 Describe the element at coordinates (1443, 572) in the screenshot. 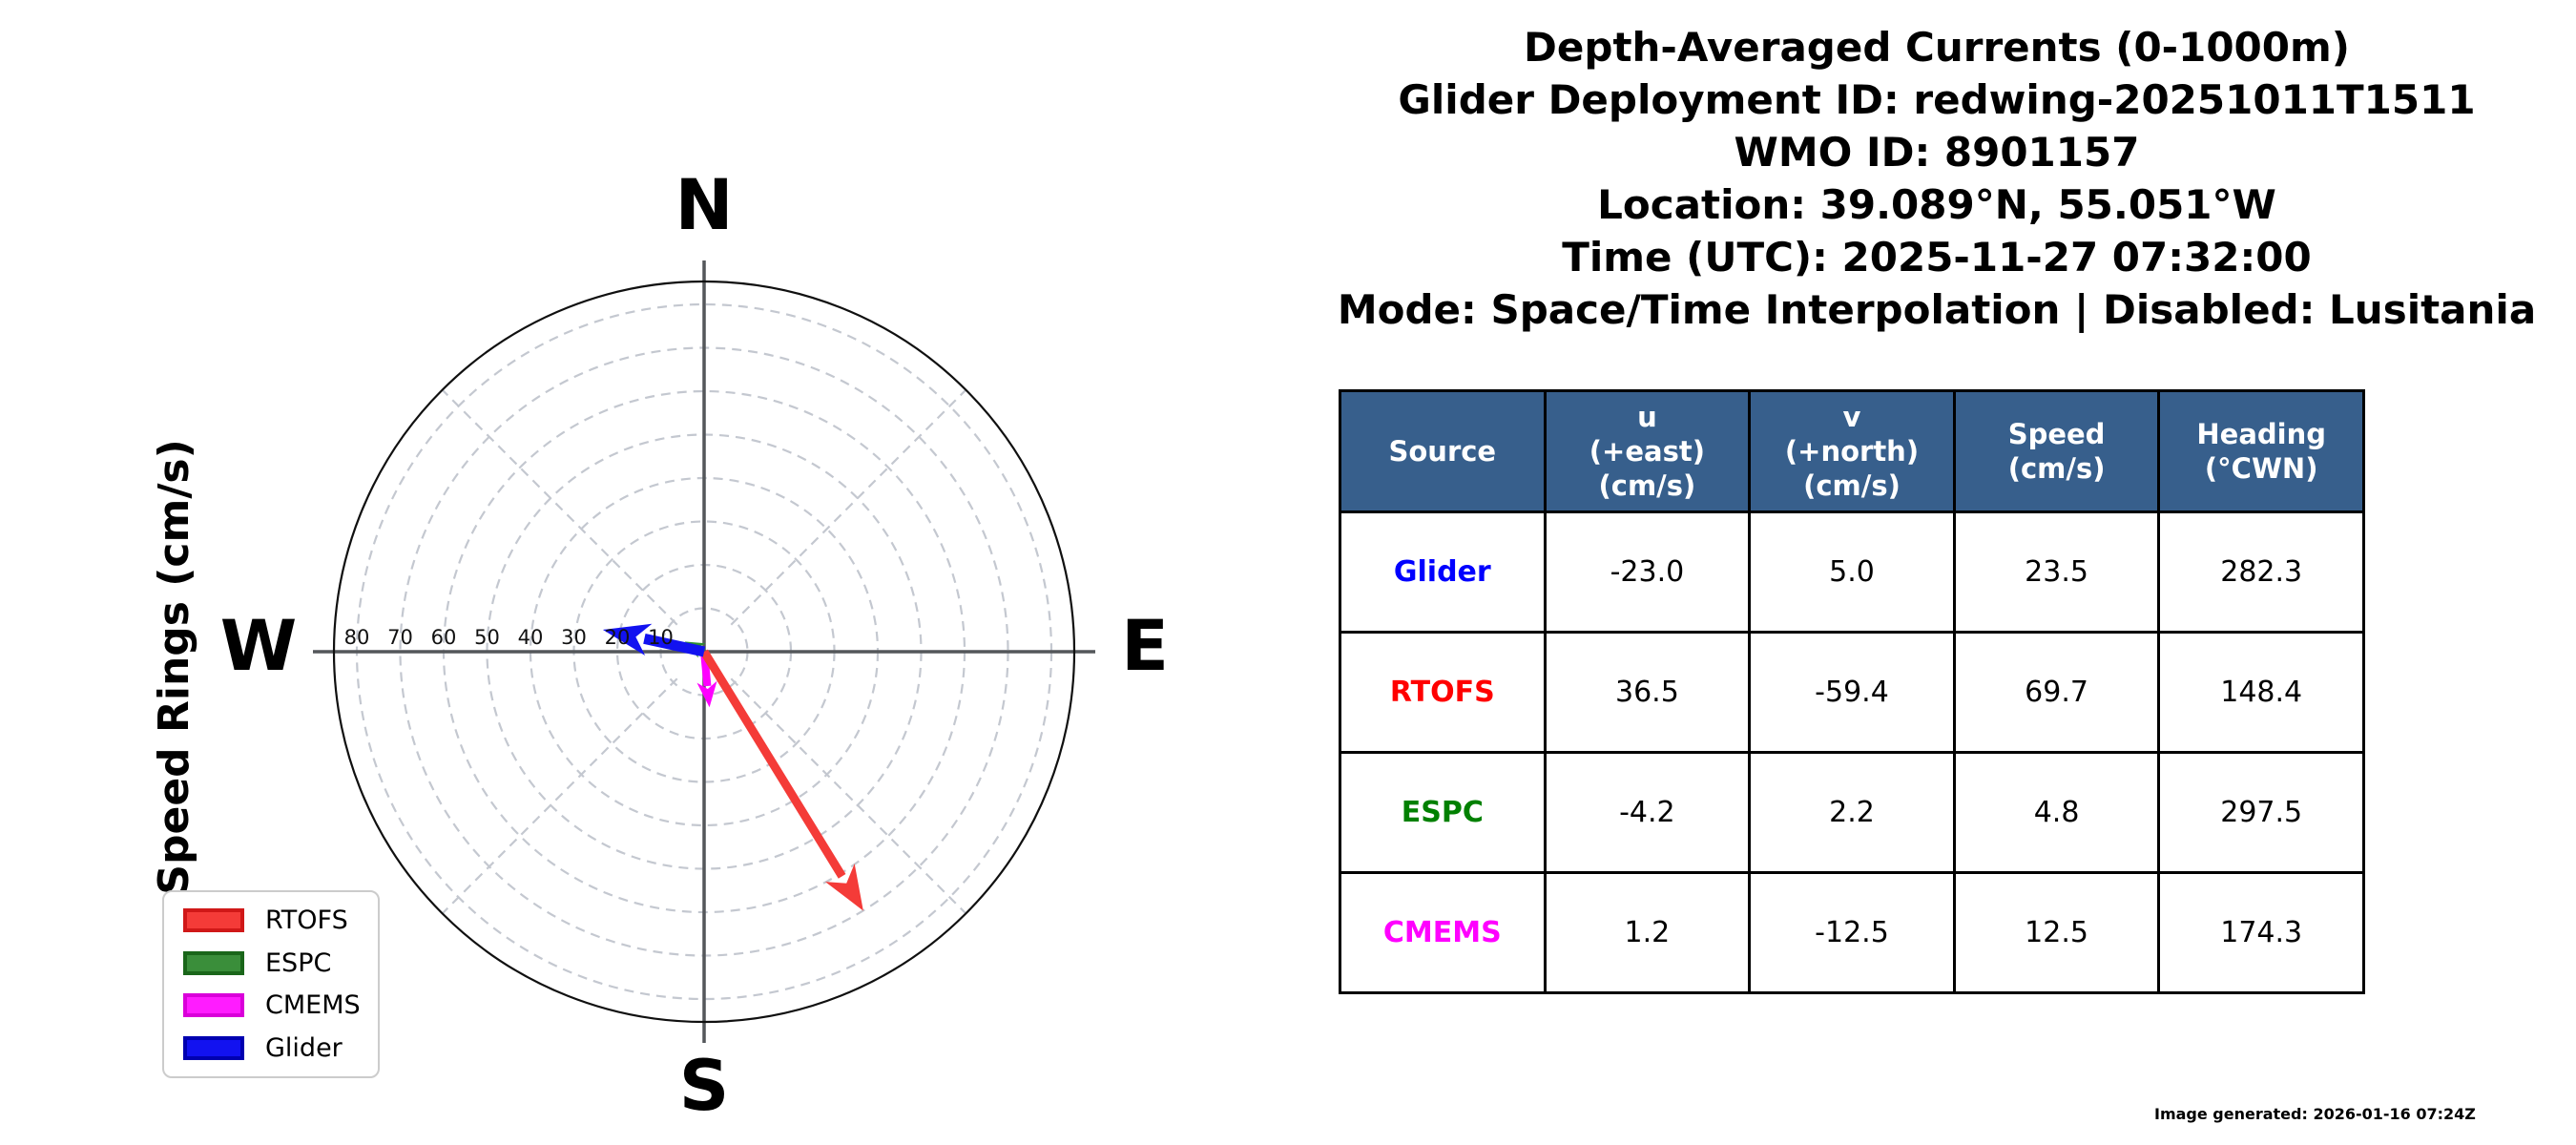

I see `cell-source-glider: Glider` at that location.